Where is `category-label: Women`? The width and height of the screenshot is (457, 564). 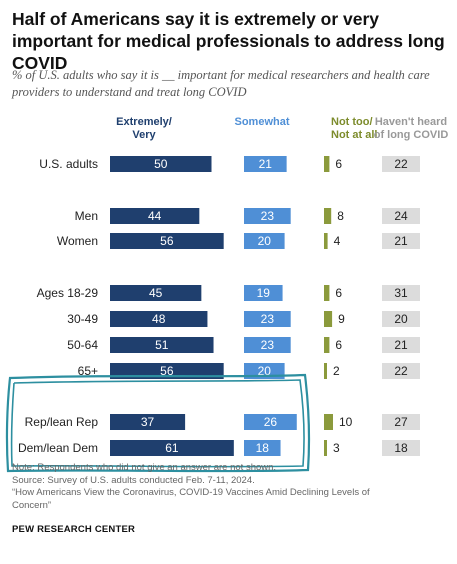
category-label: Women is located at coordinates (77, 241).